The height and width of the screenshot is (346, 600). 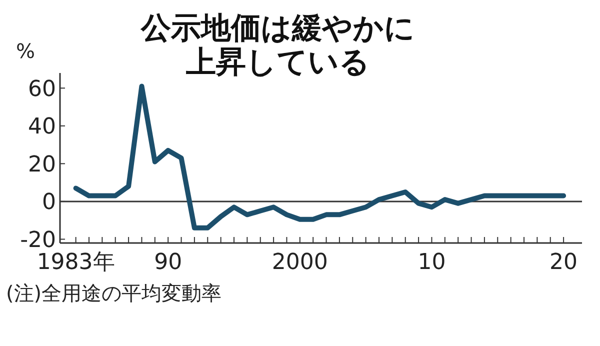 I want to click on y-tick-label: -20, so click(x=38, y=240).